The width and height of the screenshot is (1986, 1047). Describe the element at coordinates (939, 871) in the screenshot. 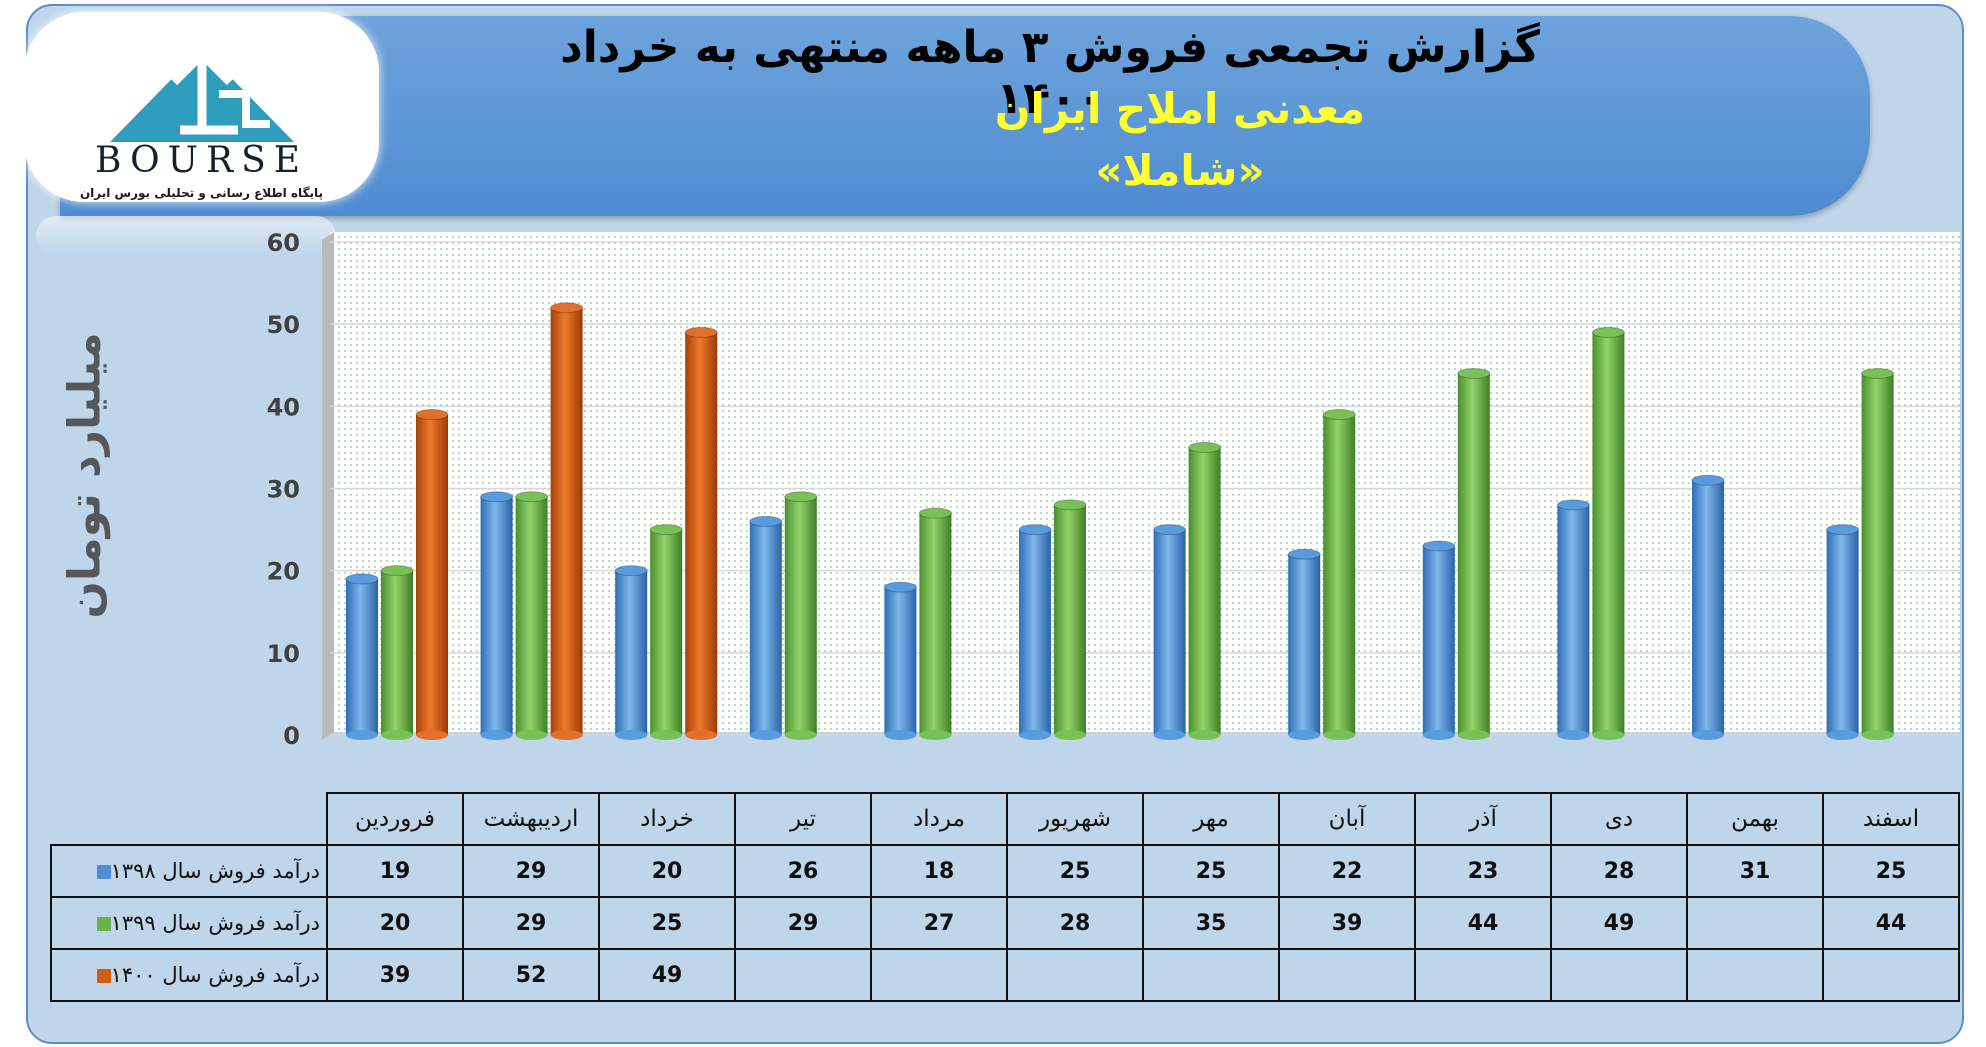

I see `data-label: 18` at that location.